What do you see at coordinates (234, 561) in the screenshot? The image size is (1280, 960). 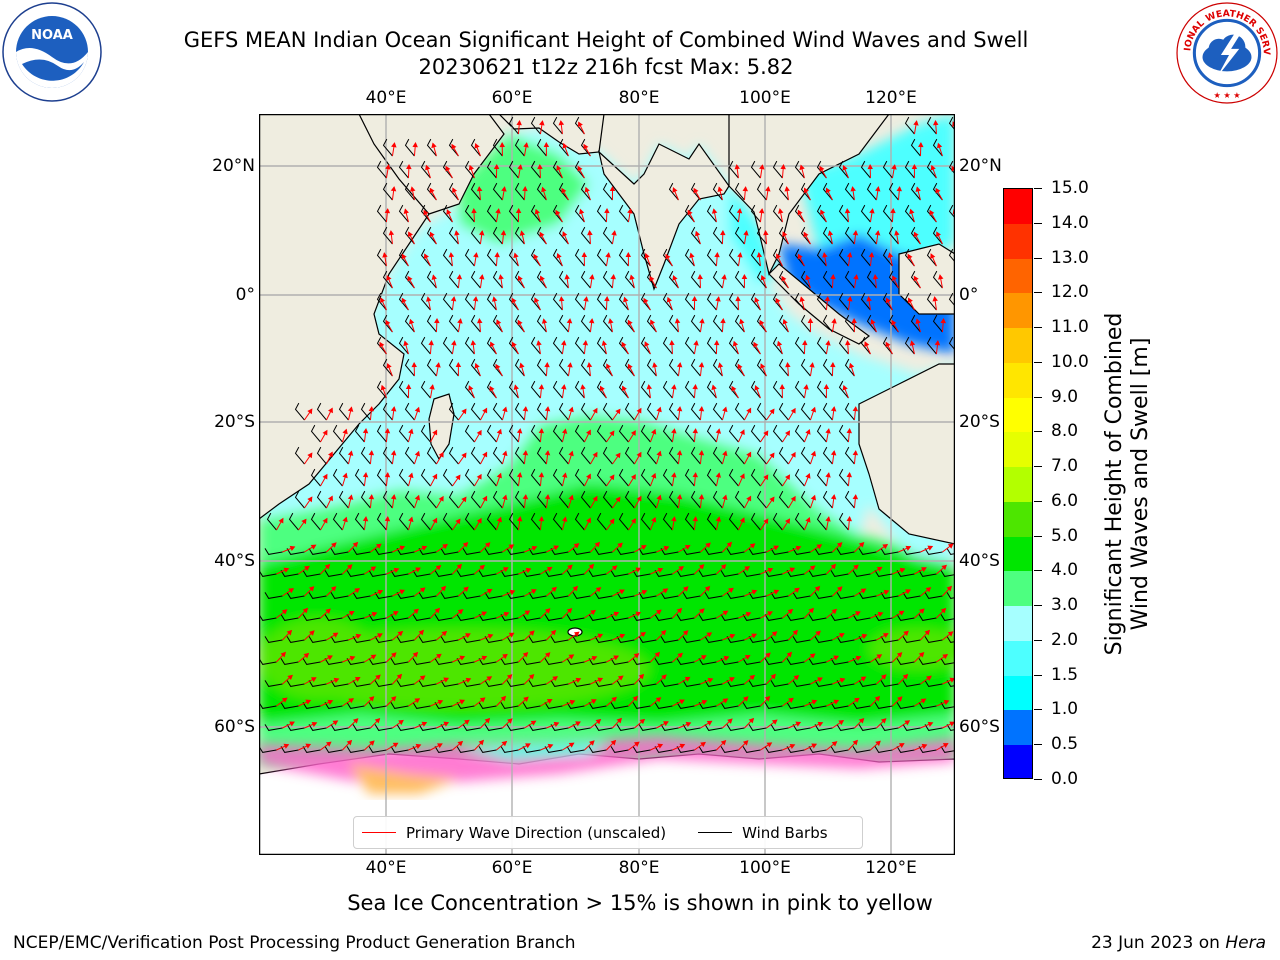 I see `lat-label-left: 40°S` at bounding box center [234, 561].